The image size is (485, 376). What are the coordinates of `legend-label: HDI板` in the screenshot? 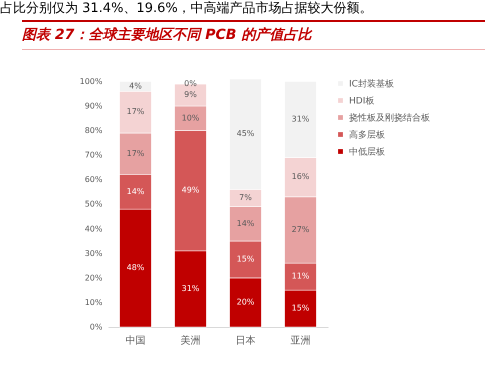 It's located at (361, 101).